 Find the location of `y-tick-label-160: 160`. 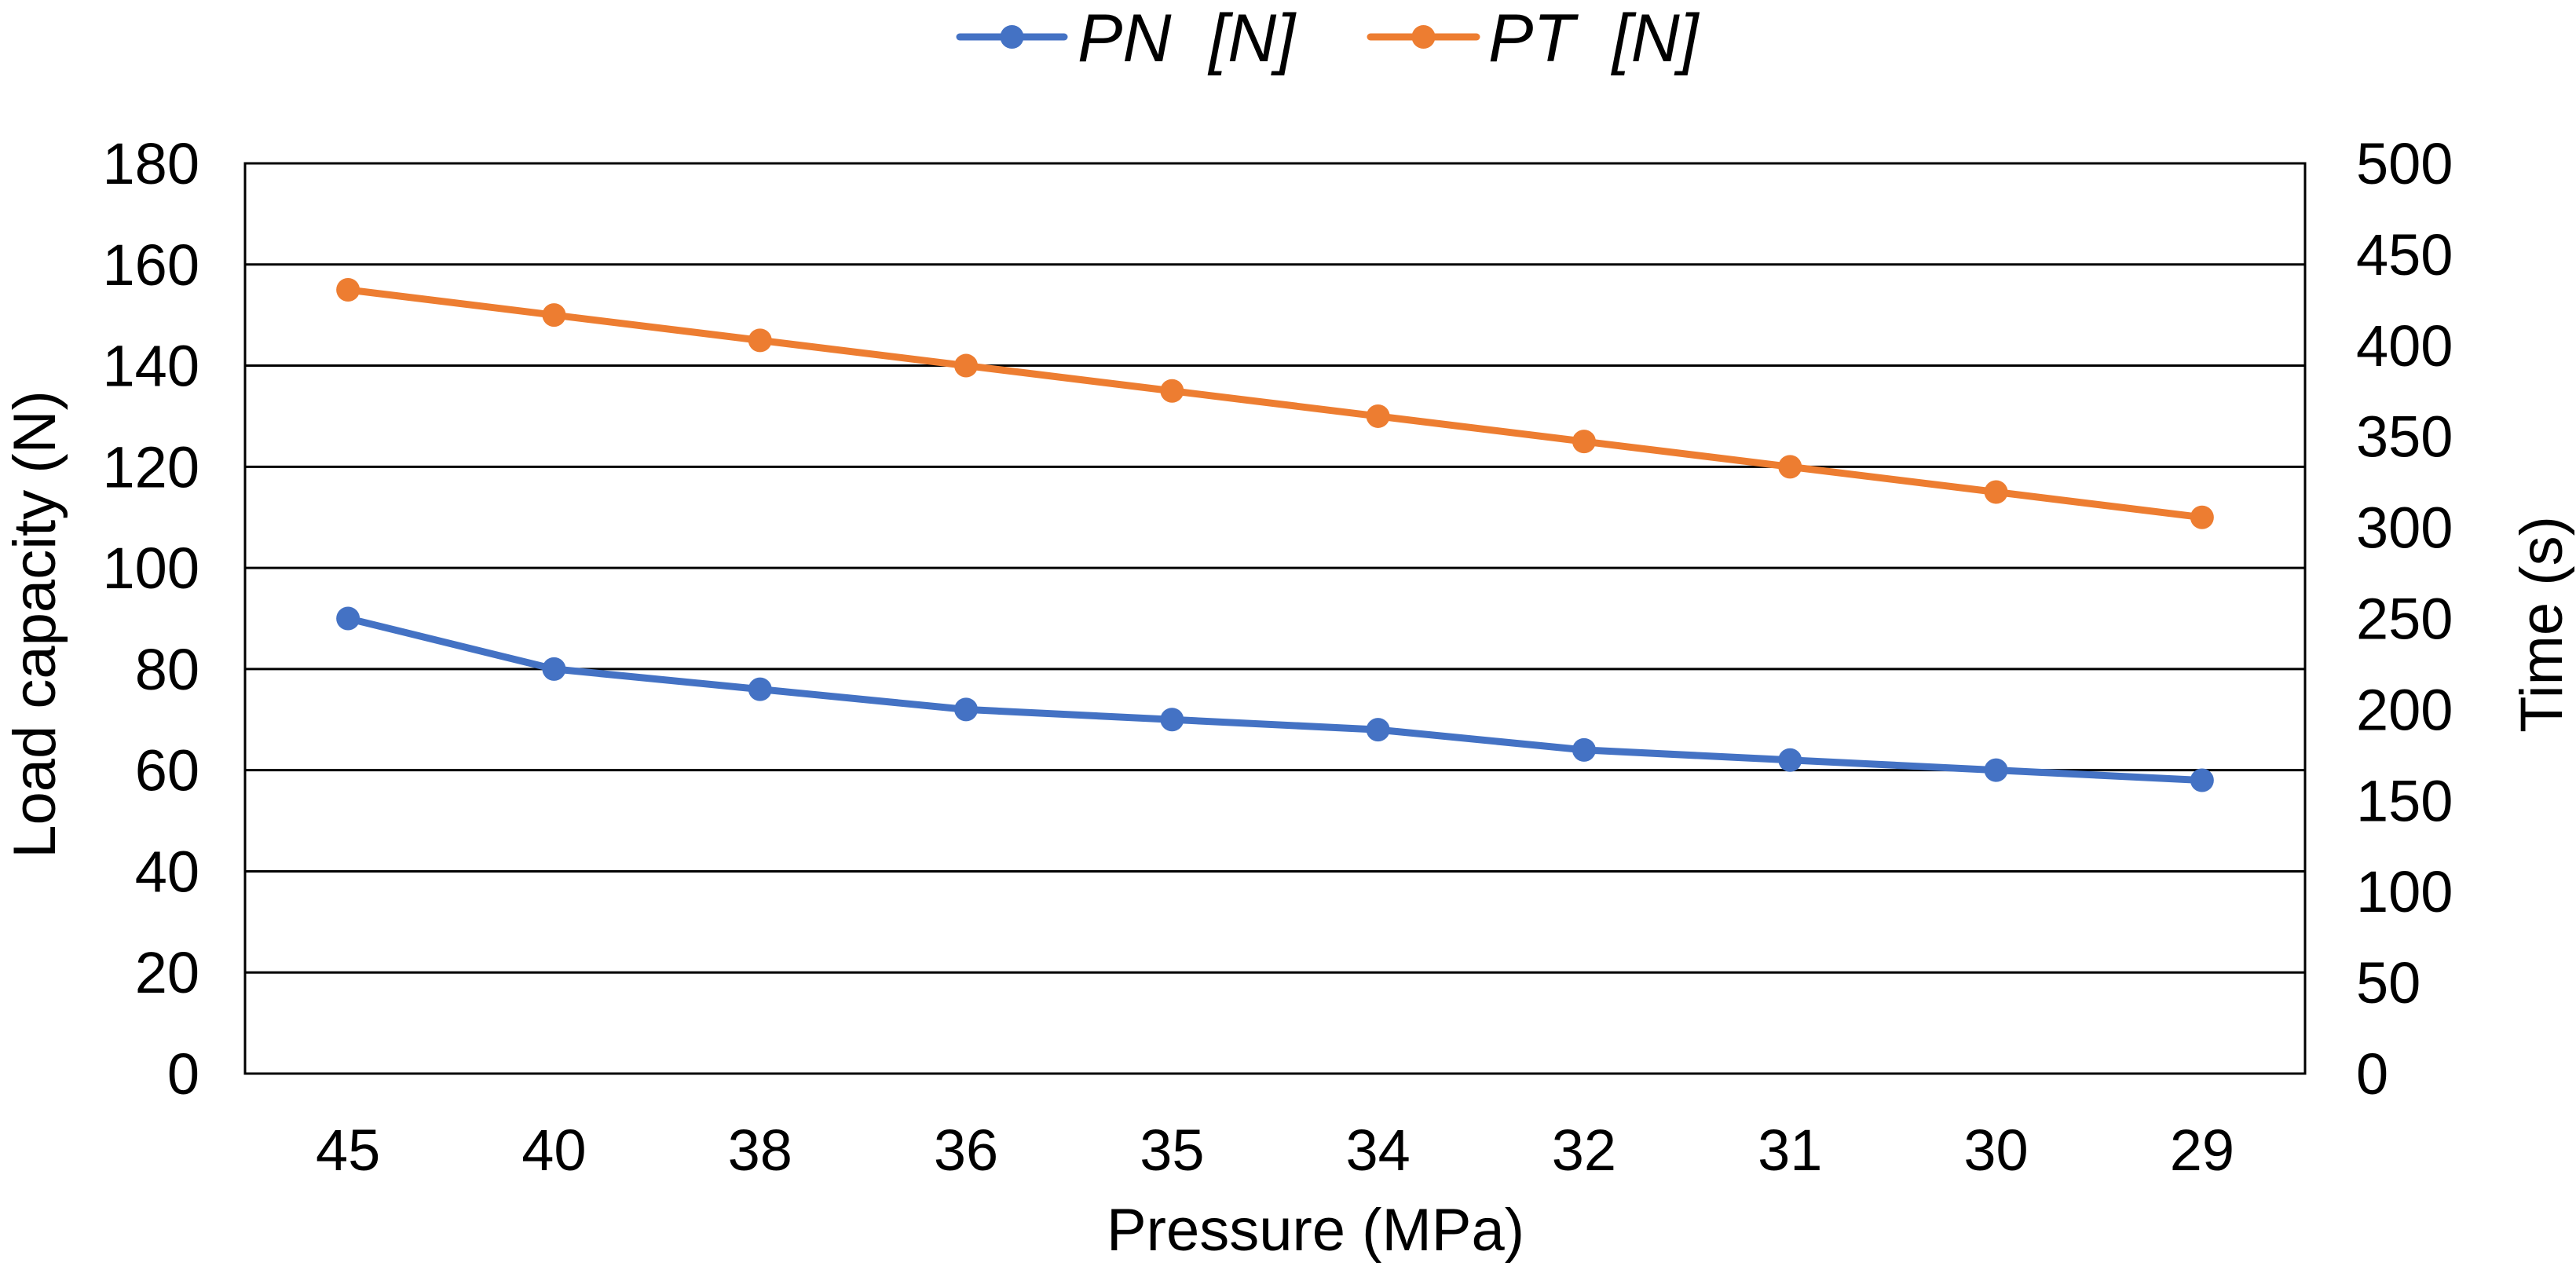

y-tick-label-160: 160 is located at coordinates (151, 265).